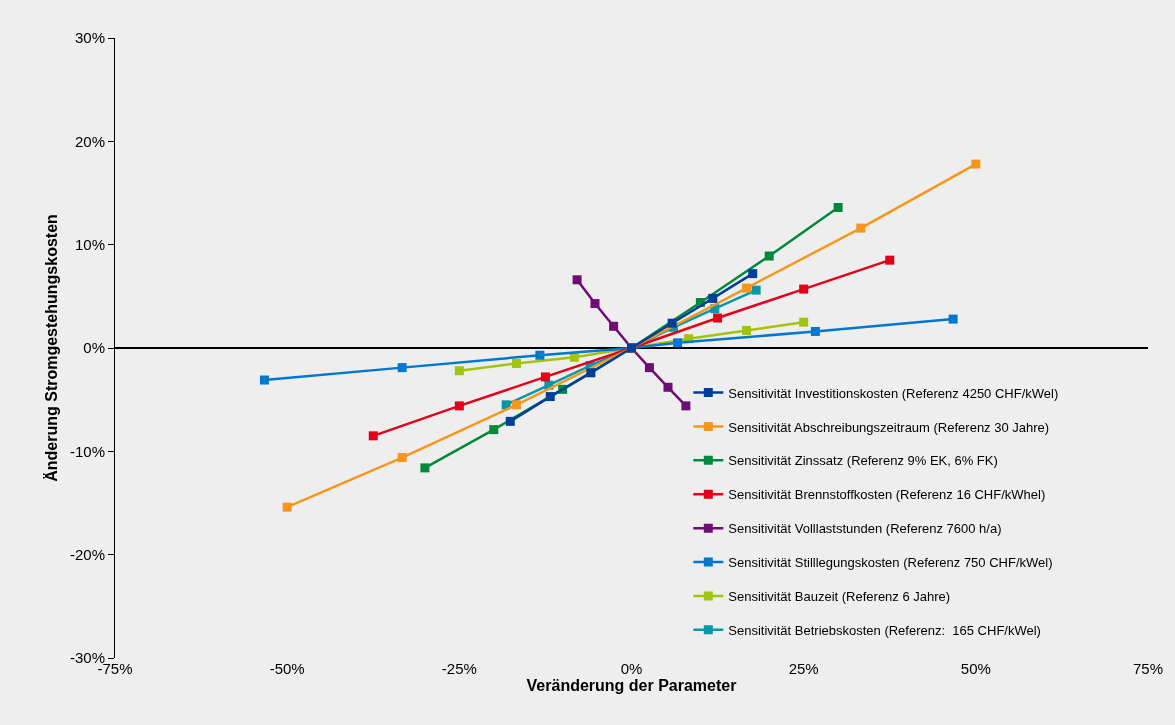  I want to click on legend-label: Sensitivität Bauzeit (Referenz 6 Jahre), so click(839, 597).